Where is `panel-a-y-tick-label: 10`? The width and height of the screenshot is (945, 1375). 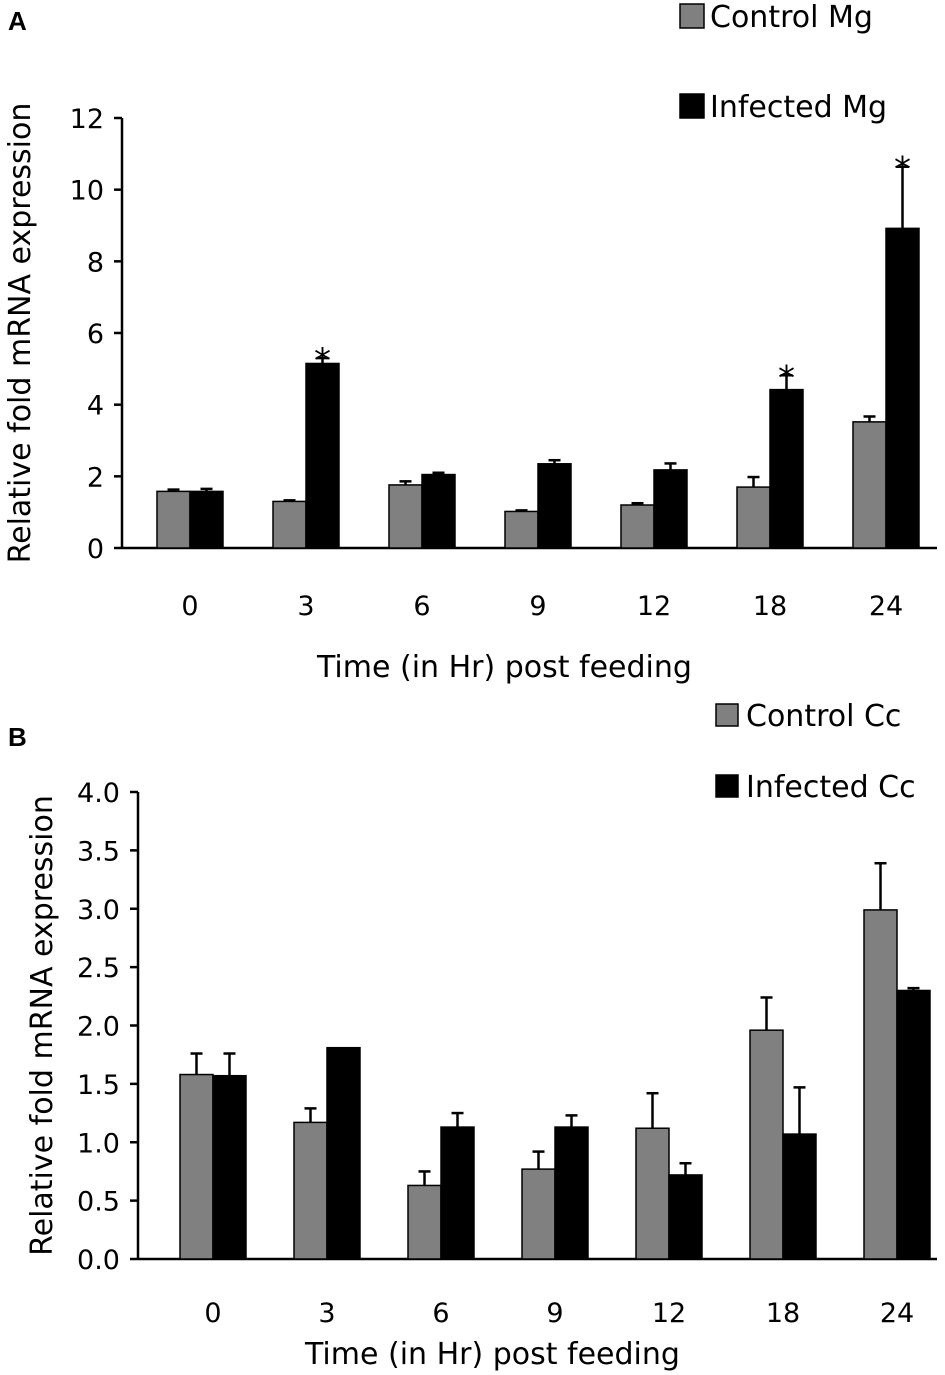 panel-a-y-tick-label: 10 is located at coordinates (87, 191).